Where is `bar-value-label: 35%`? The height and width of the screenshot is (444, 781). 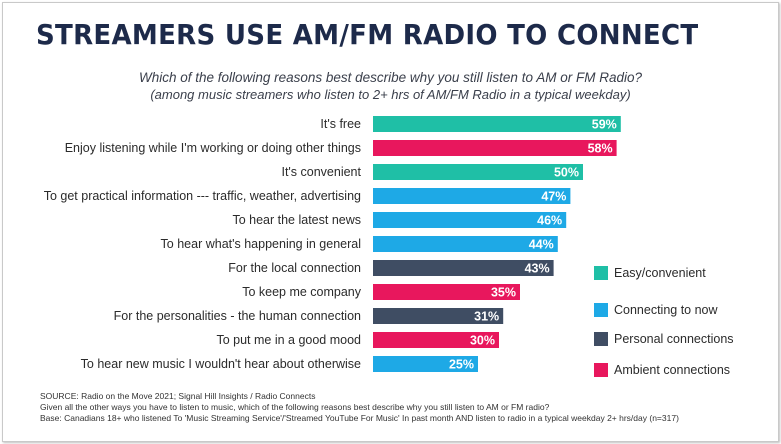
bar-value-label: 35% is located at coordinates (503, 293).